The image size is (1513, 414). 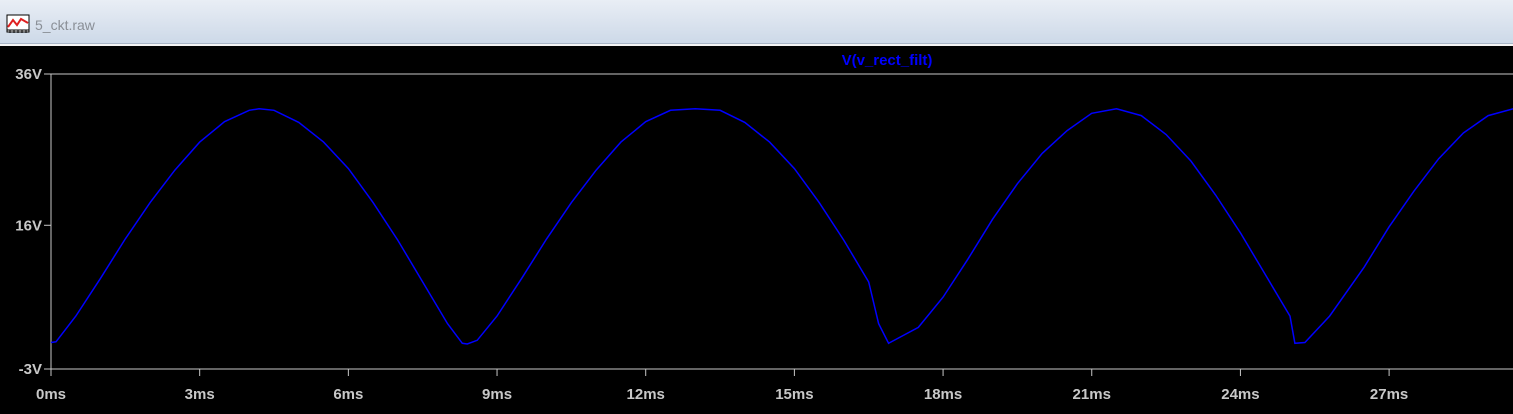 What do you see at coordinates (200, 394) in the screenshot?
I see `x-tick-label: 3ms` at bounding box center [200, 394].